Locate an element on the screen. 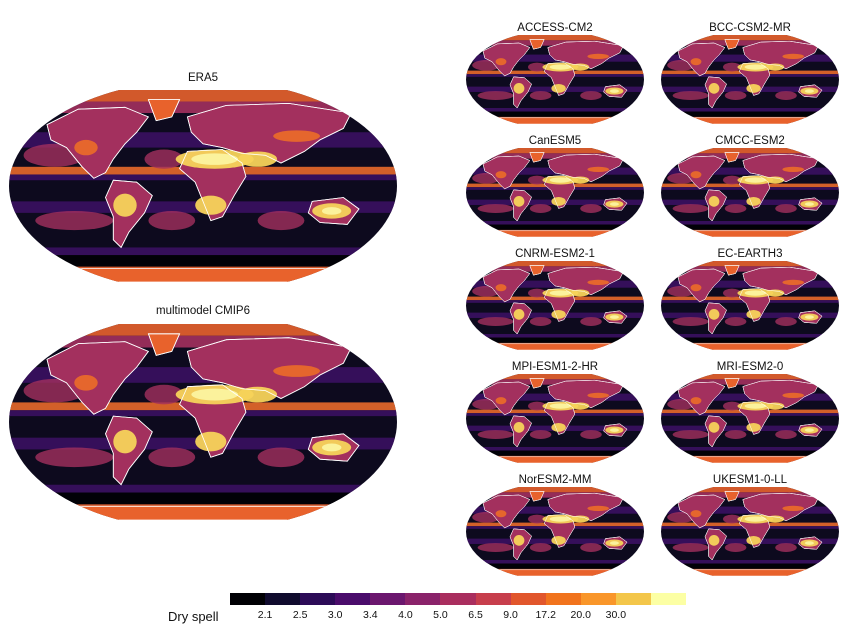 Image resolution: width=851 pixels, height=635 pixels. map-title: multimodel CMIP6 is located at coordinates (203, 311).